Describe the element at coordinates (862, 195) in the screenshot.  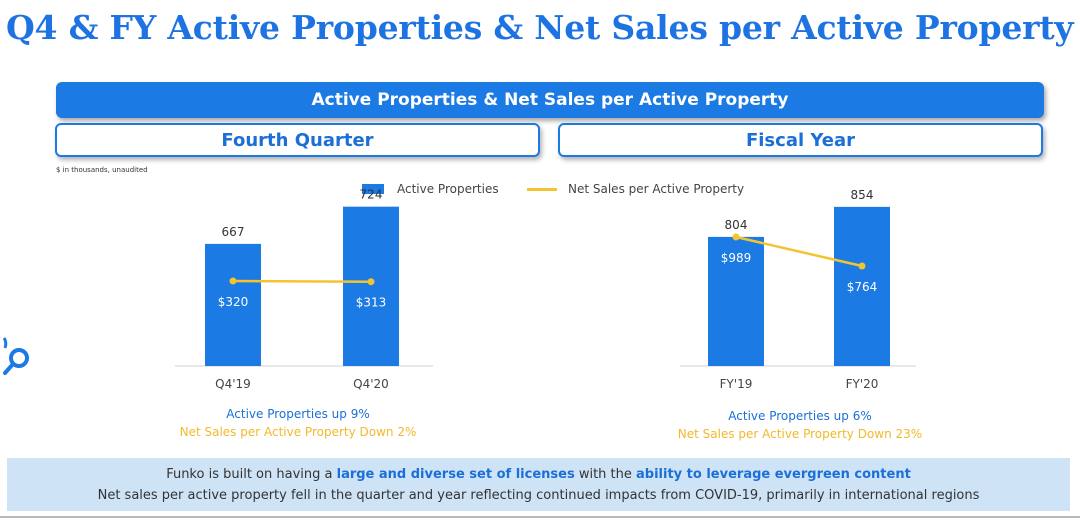
I see `year-bar-label-1: 854` at that location.